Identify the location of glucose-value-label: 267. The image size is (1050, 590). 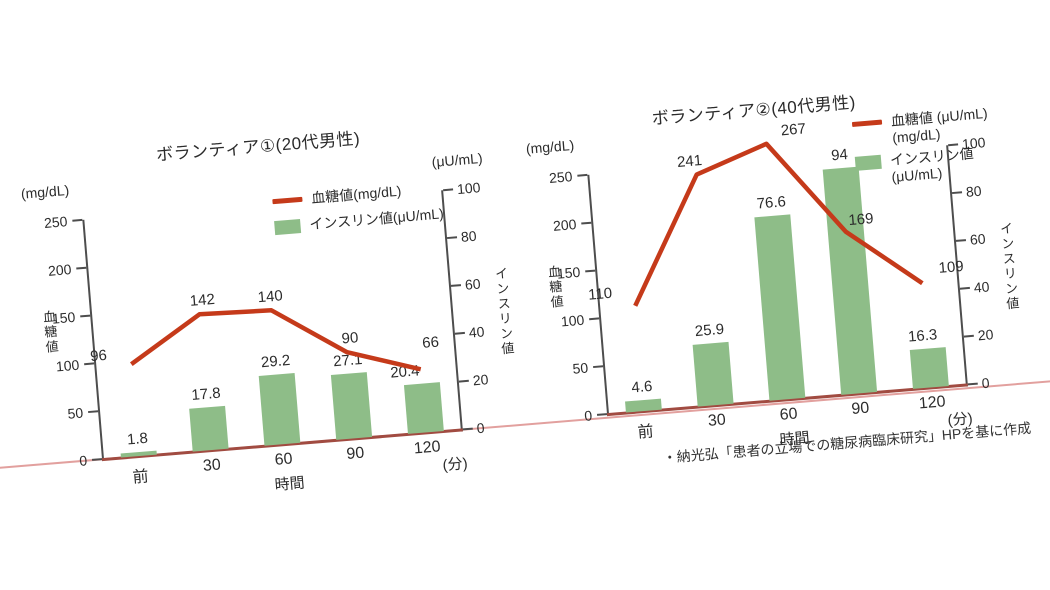
(793, 130).